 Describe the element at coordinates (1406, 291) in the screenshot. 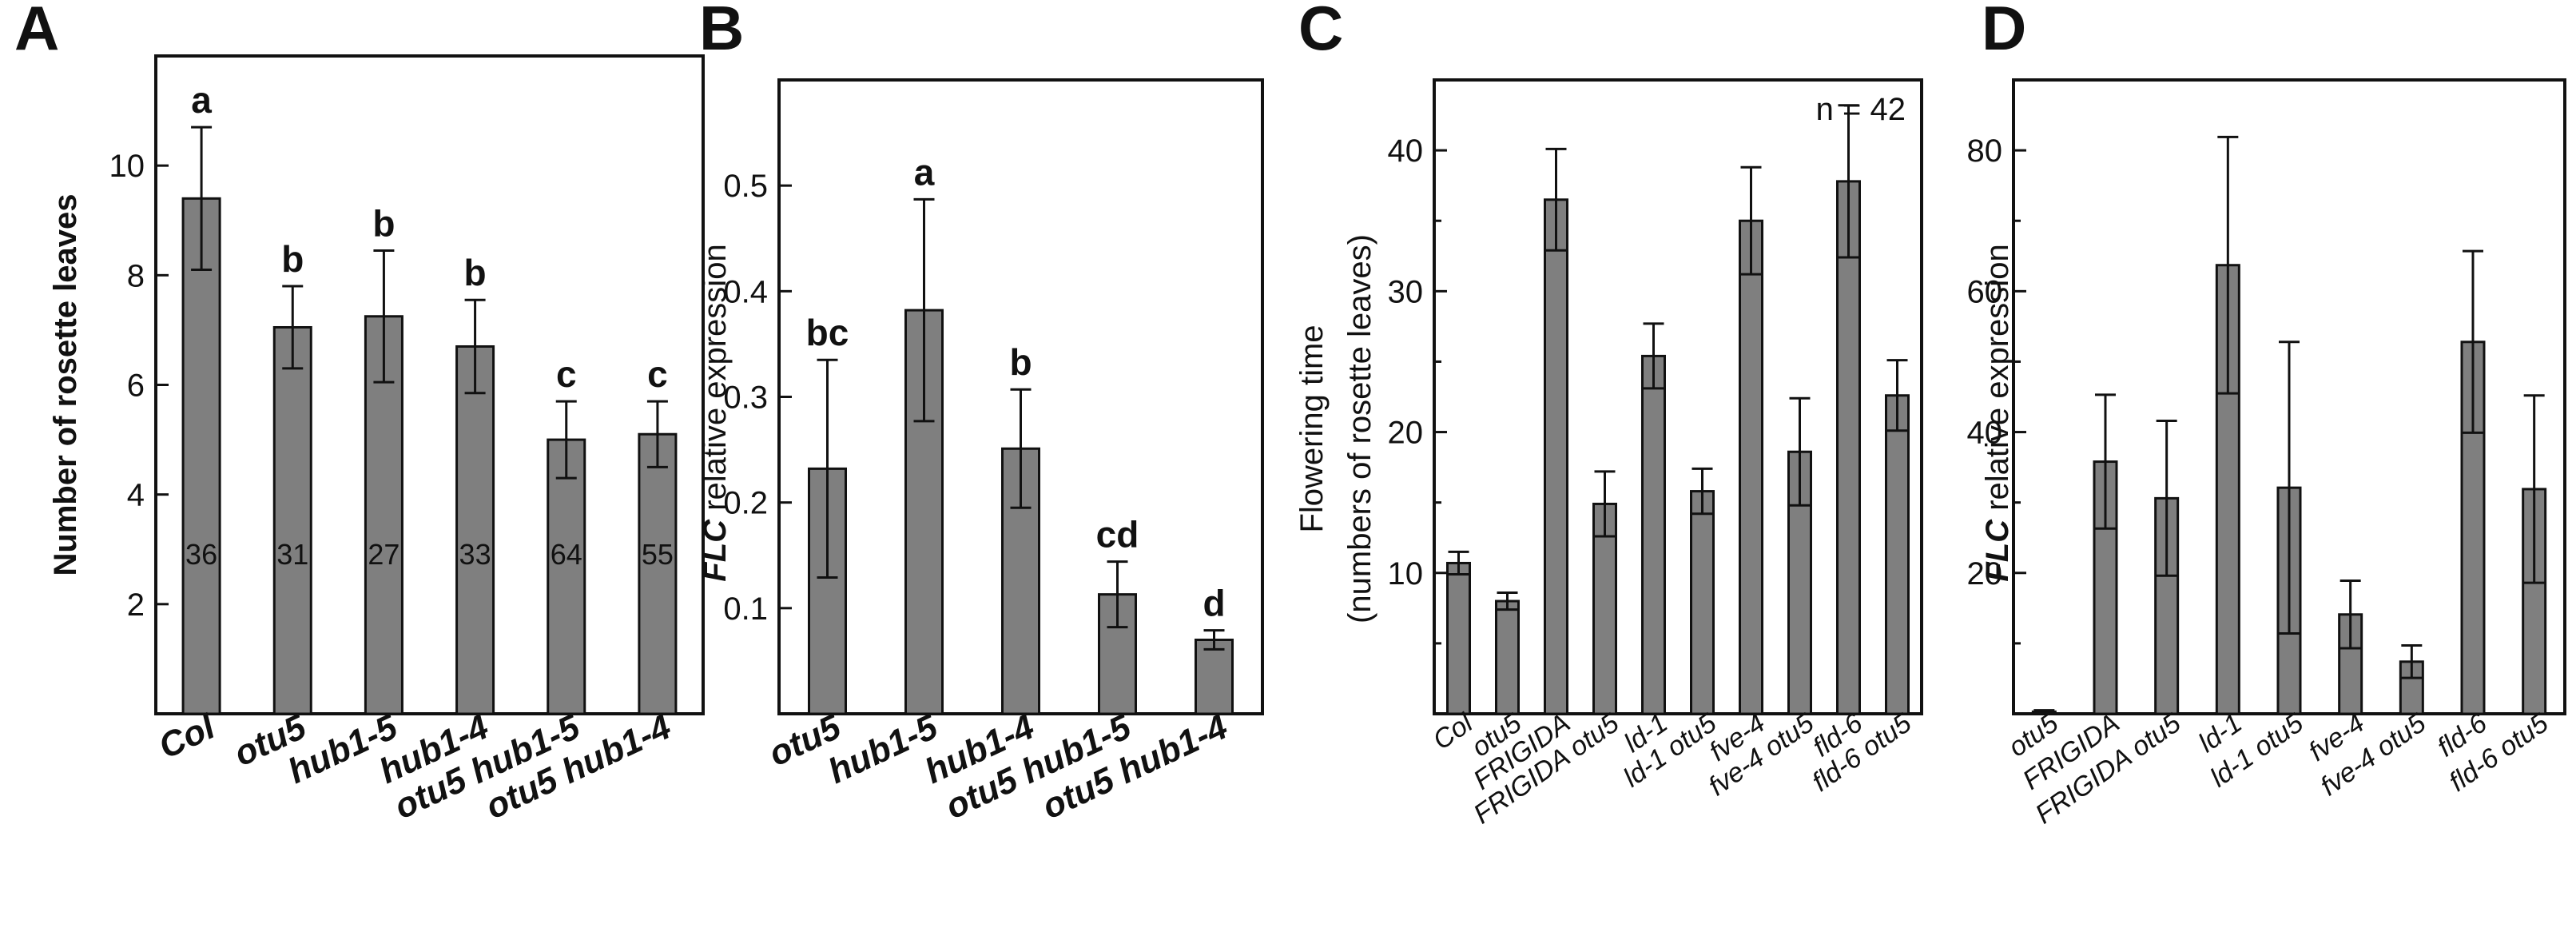

I see `y-tick-label: 30` at that location.